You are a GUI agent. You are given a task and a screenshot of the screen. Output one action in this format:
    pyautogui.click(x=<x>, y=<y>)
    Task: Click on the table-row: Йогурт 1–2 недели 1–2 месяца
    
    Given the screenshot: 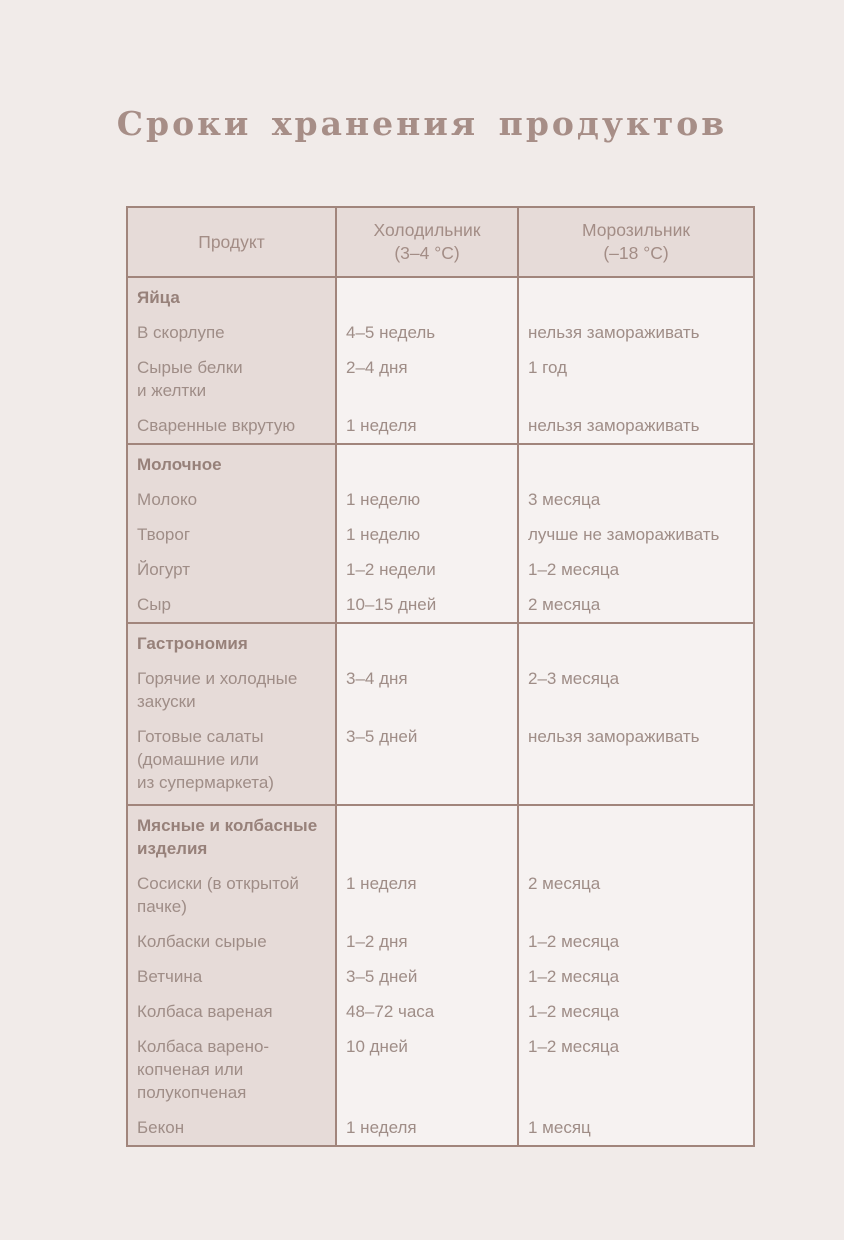 What is the action you would take?
    pyautogui.click(x=440, y=569)
    